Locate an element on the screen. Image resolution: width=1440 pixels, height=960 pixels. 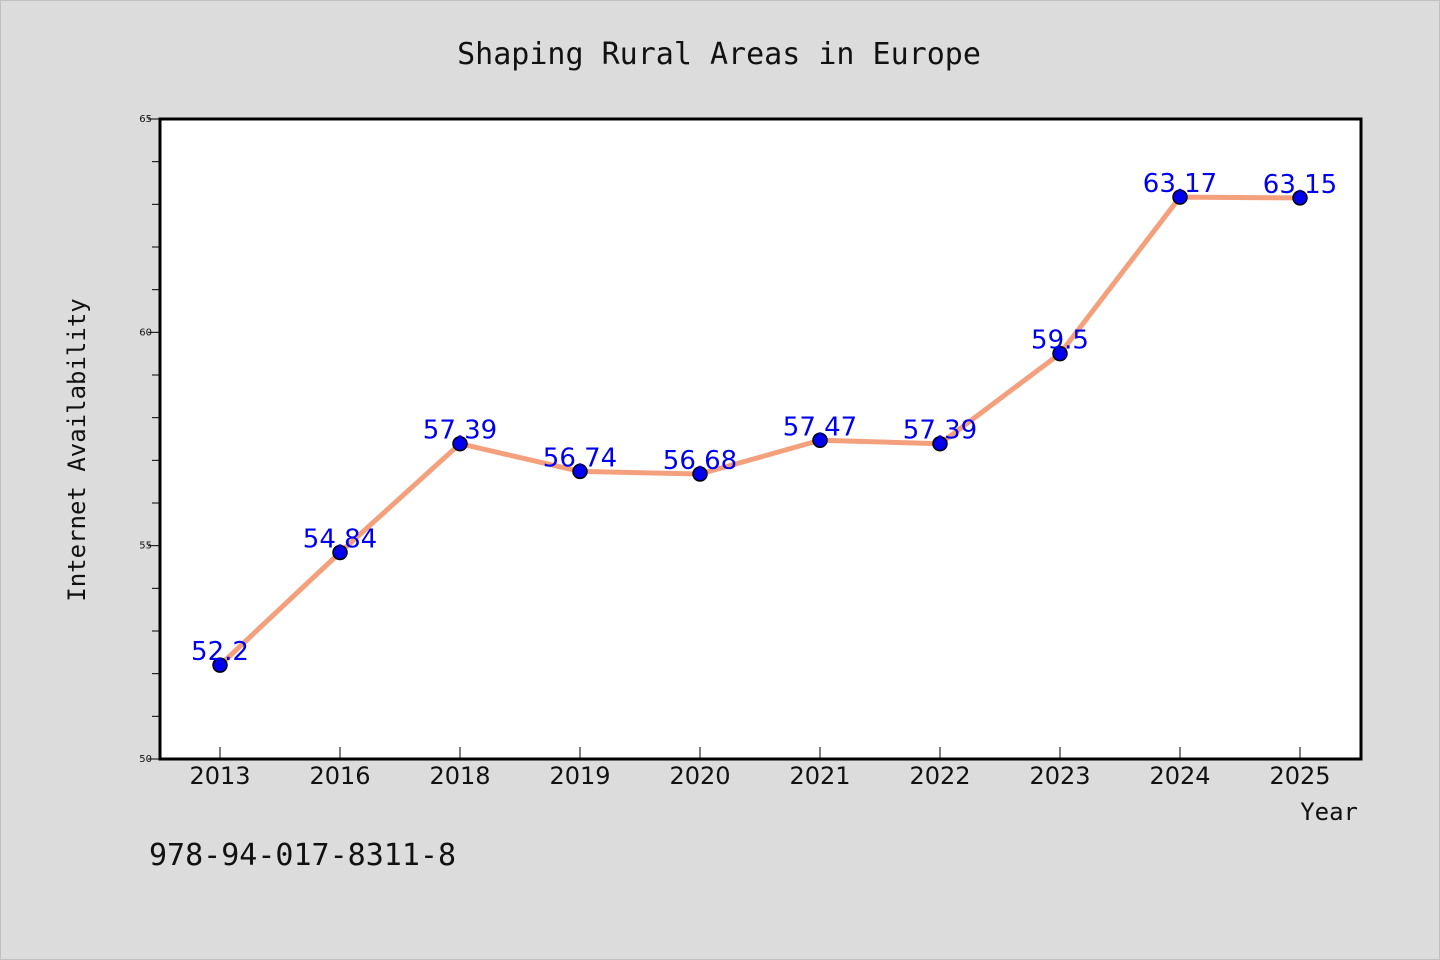
x-tick-label: 2021 is located at coordinates (819, 776).